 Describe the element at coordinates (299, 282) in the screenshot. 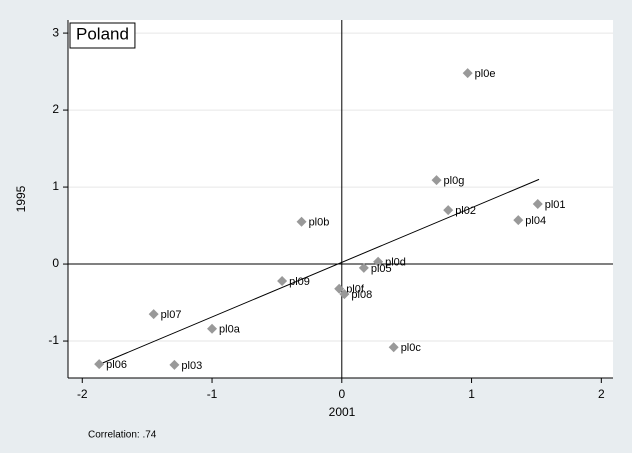

I see `point-label: pl09` at that location.